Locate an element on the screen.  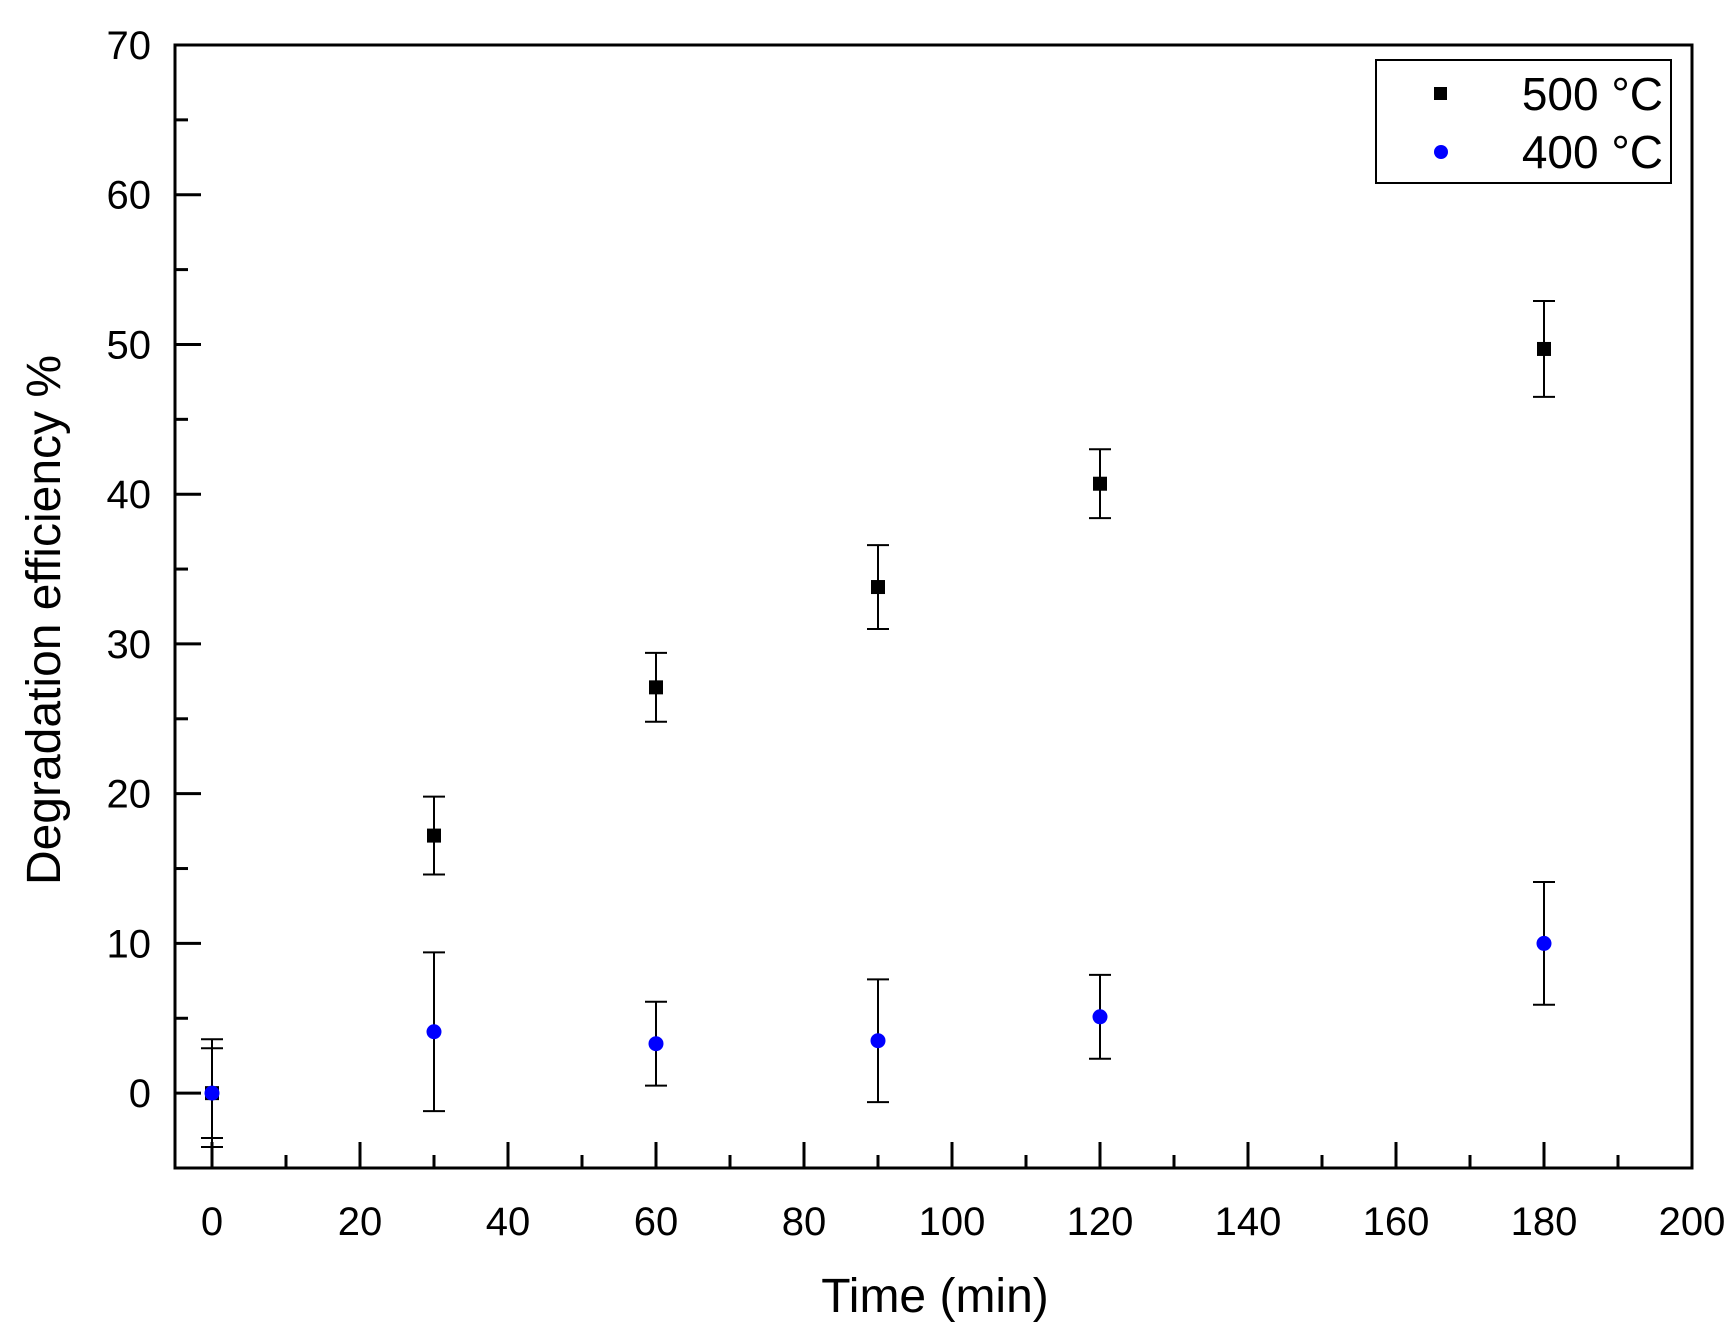
x-tick-label: 200 is located at coordinates (1692, 1222).